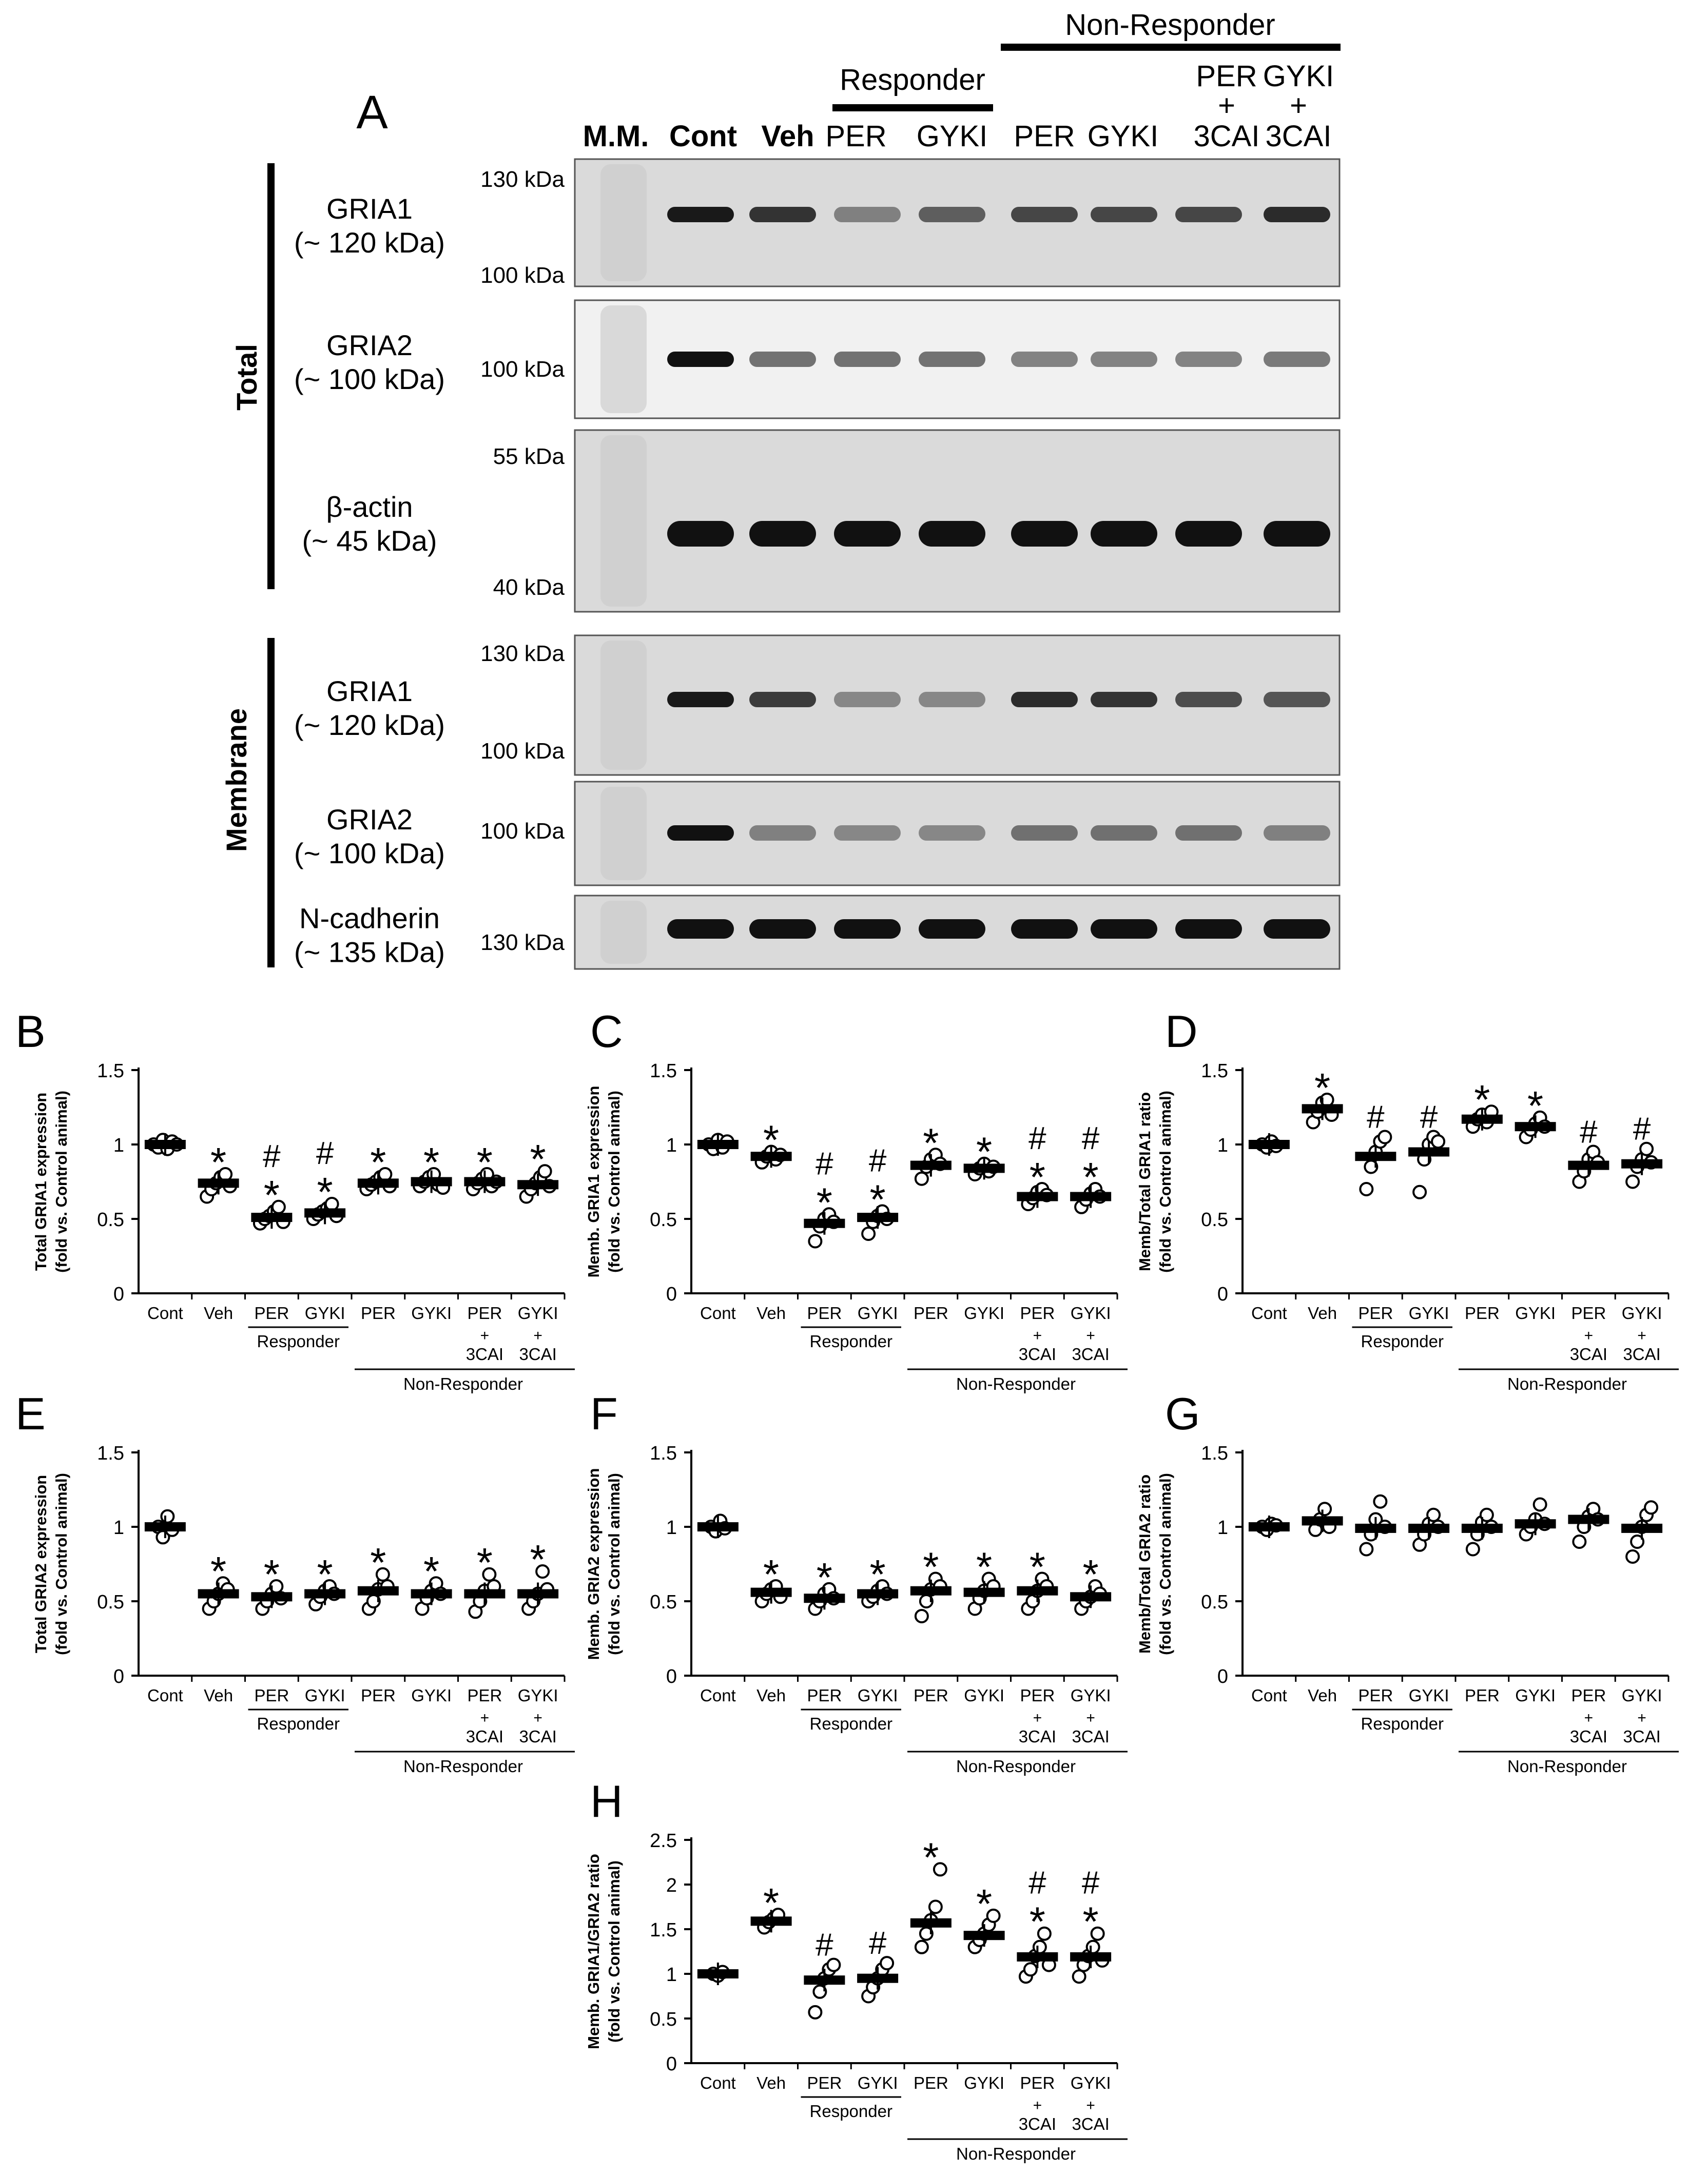  What do you see at coordinates (246, 377) in the screenshot?
I see `group-label-total: Total` at bounding box center [246, 377].